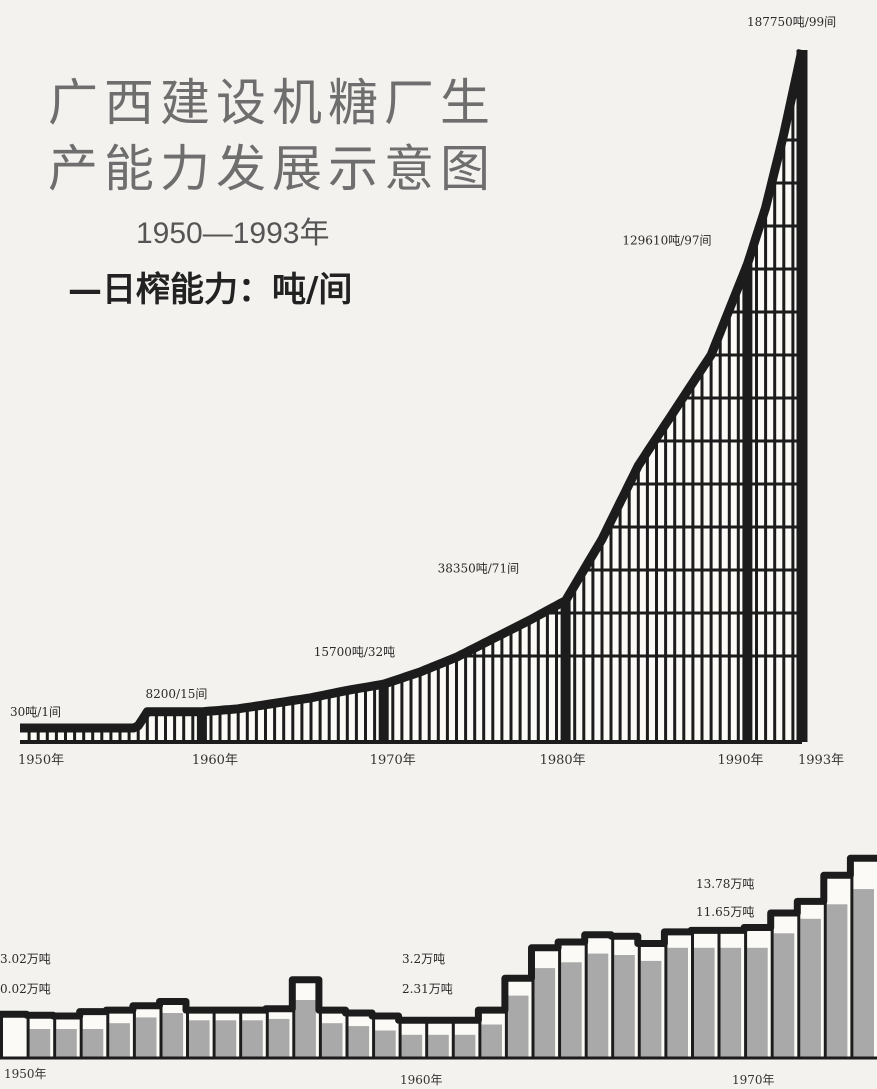  I want to click on data-annotation-label: 30吨/1间, so click(35, 712).